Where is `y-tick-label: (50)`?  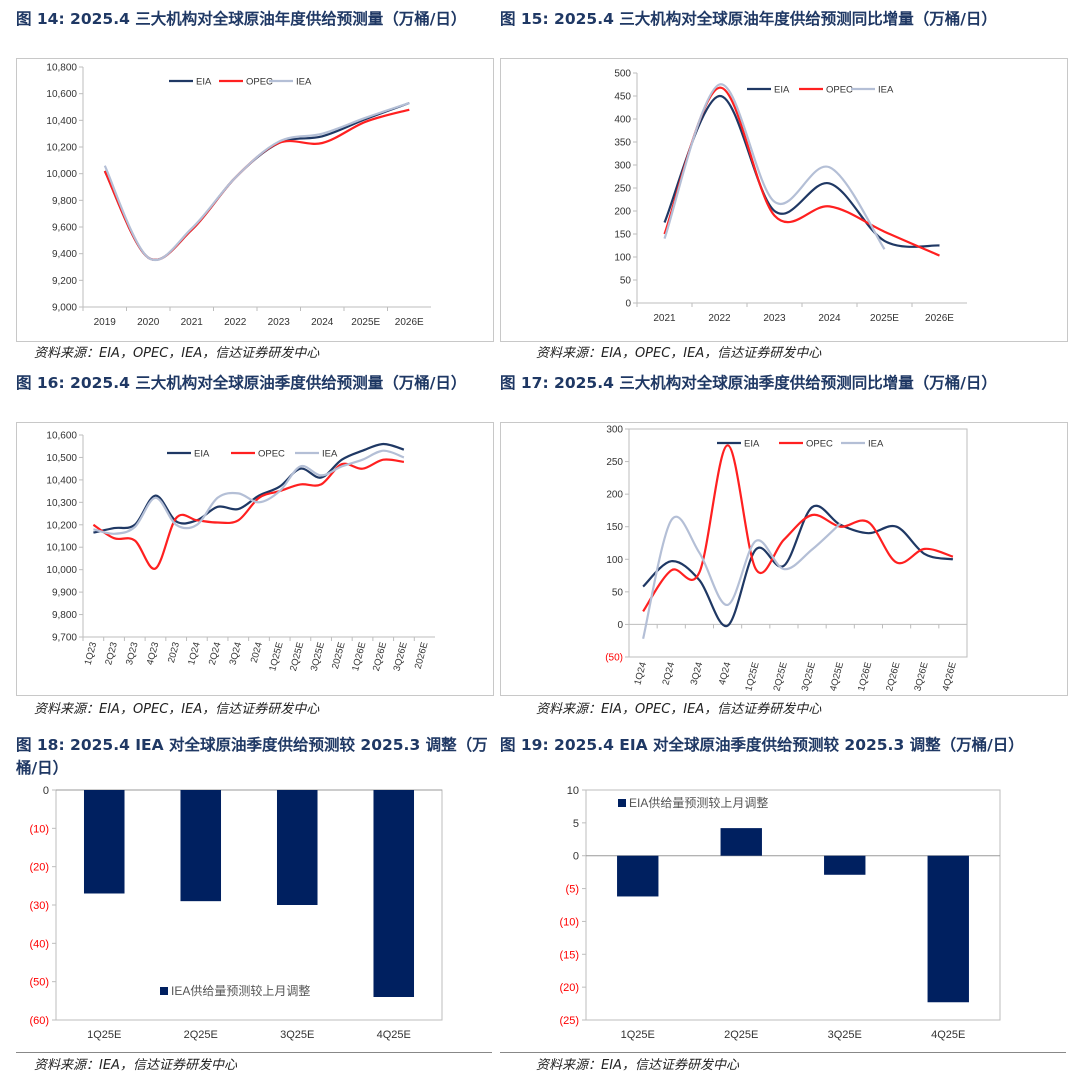 y-tick-label: (50) is located at coordinates (614, 658).